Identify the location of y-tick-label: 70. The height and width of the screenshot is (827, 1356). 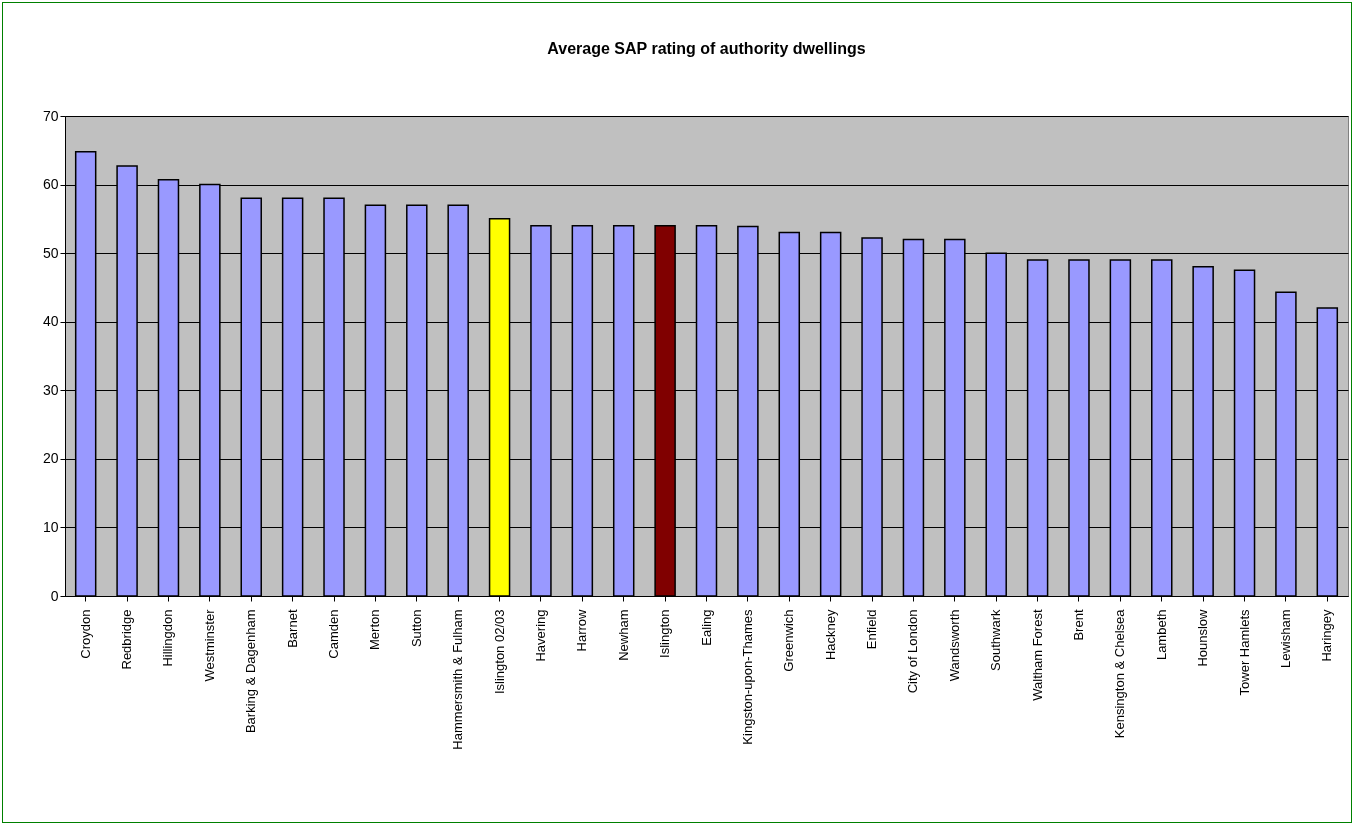
(50, 115).